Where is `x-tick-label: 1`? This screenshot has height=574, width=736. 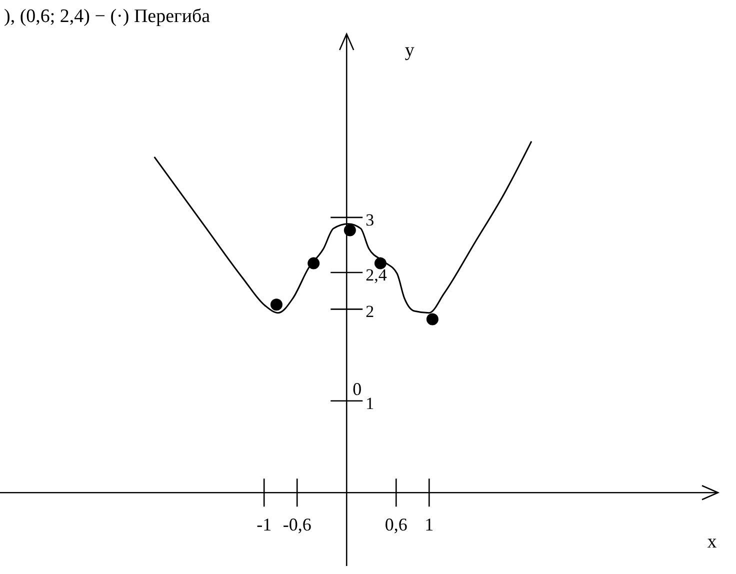 x-tick-label: 1 is located at coordinates (429, 524).